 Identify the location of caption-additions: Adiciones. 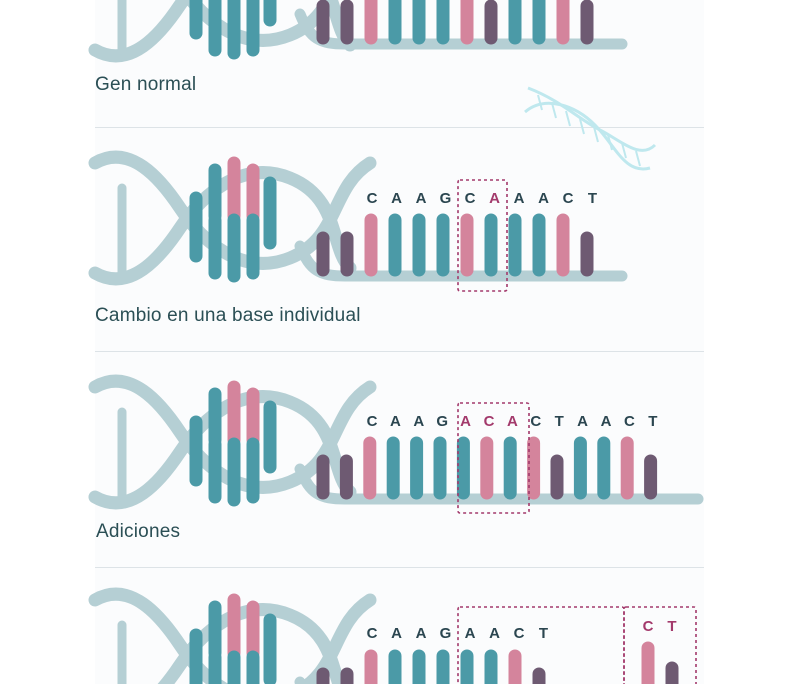
(138, 531).